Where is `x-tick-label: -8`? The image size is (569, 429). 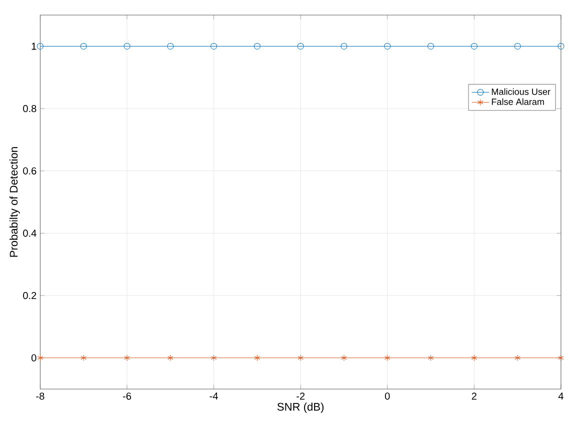 x-tick-label: -8 is located at coordinates (40, 396).